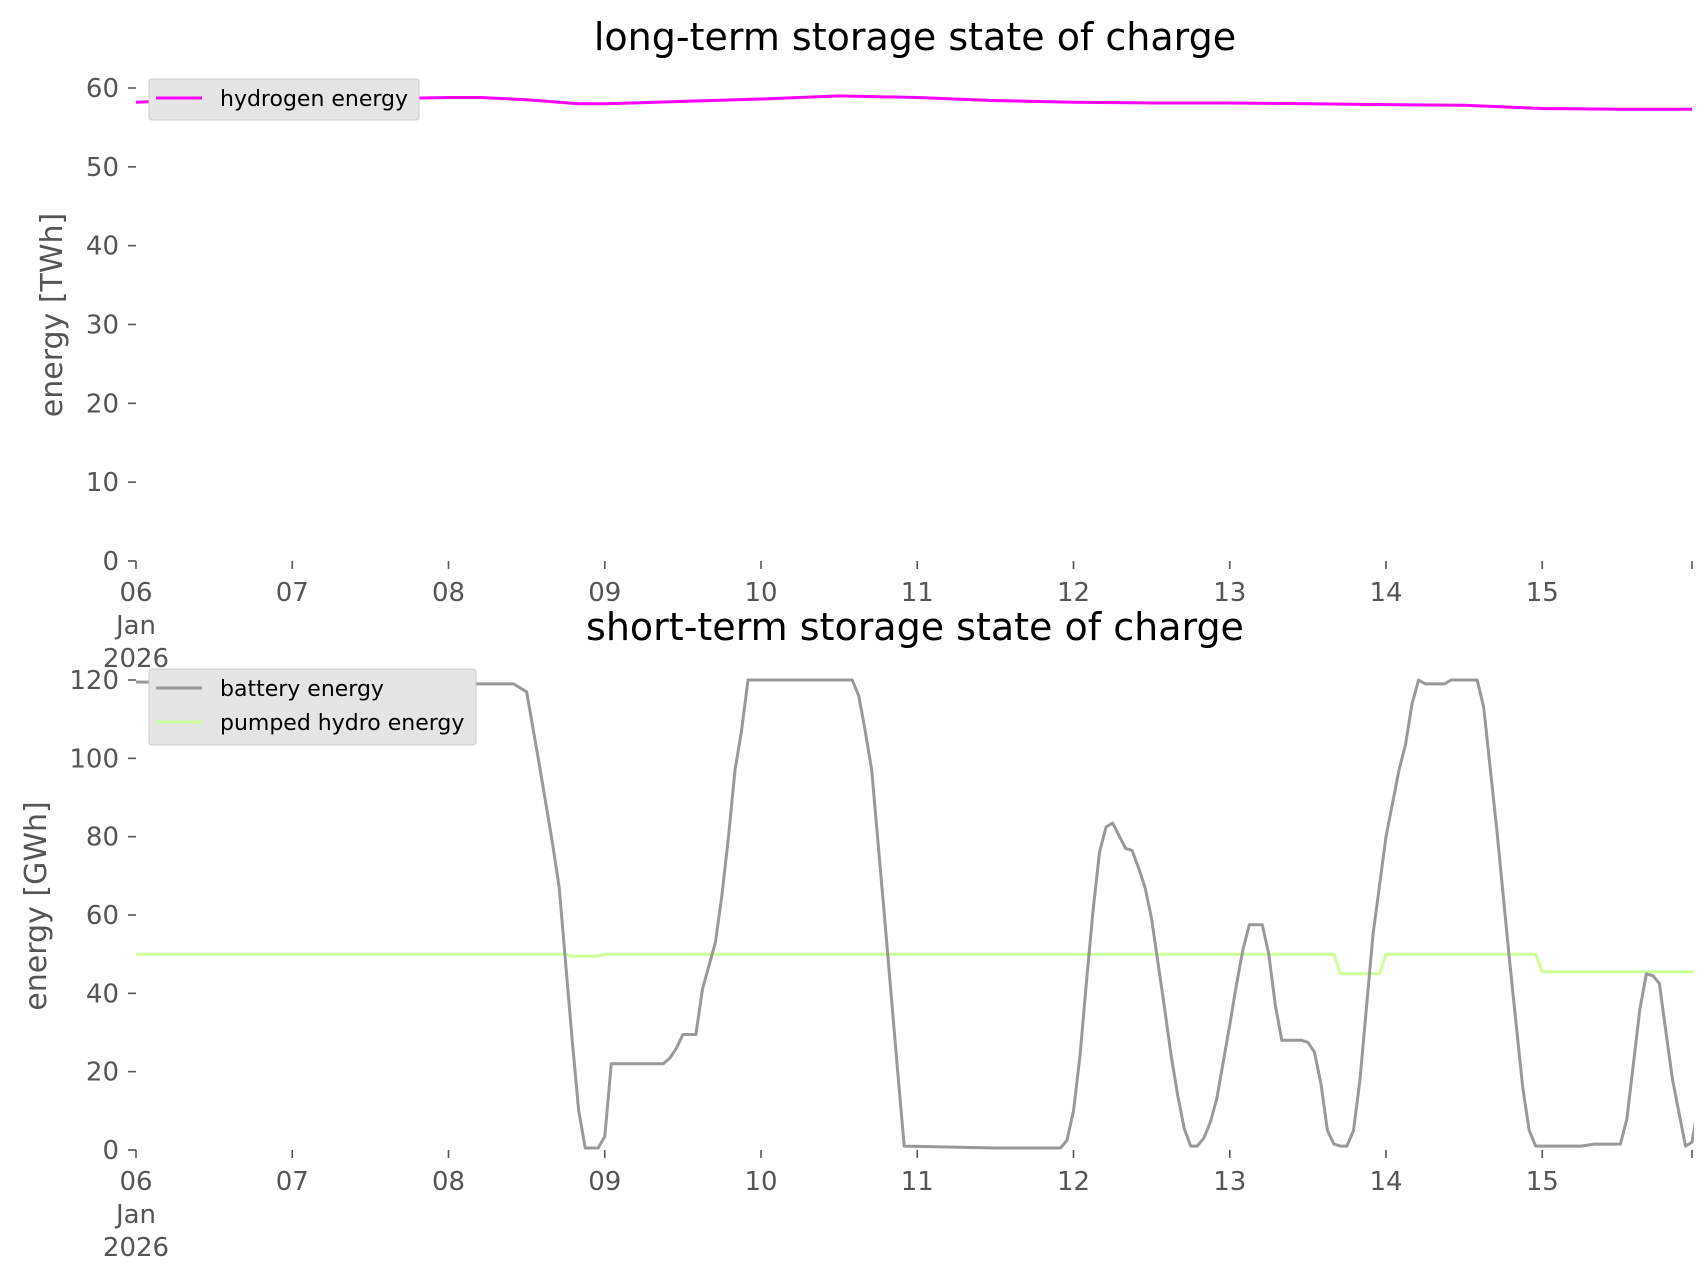 This screenshot has height=1277, width=1706. Describe the element at coordinates (915, 37) in the screenshot. I see `chart-title: long-term storage state of charge` at that location.